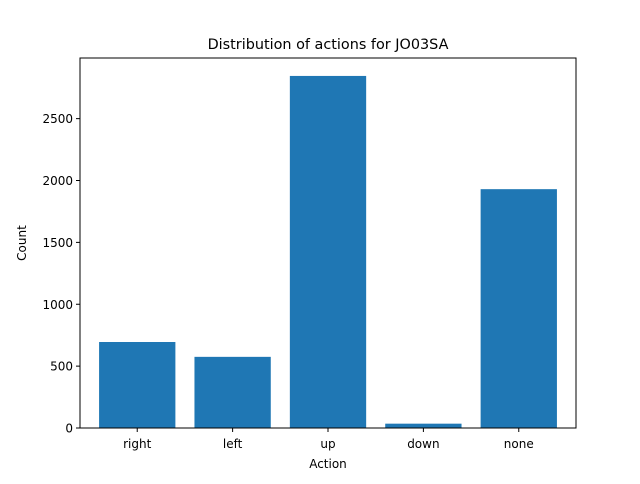 This screenshot has height=484, width=640. I want to click on chart-title: Distribution of actions for JO03SA, so click(328, 45).